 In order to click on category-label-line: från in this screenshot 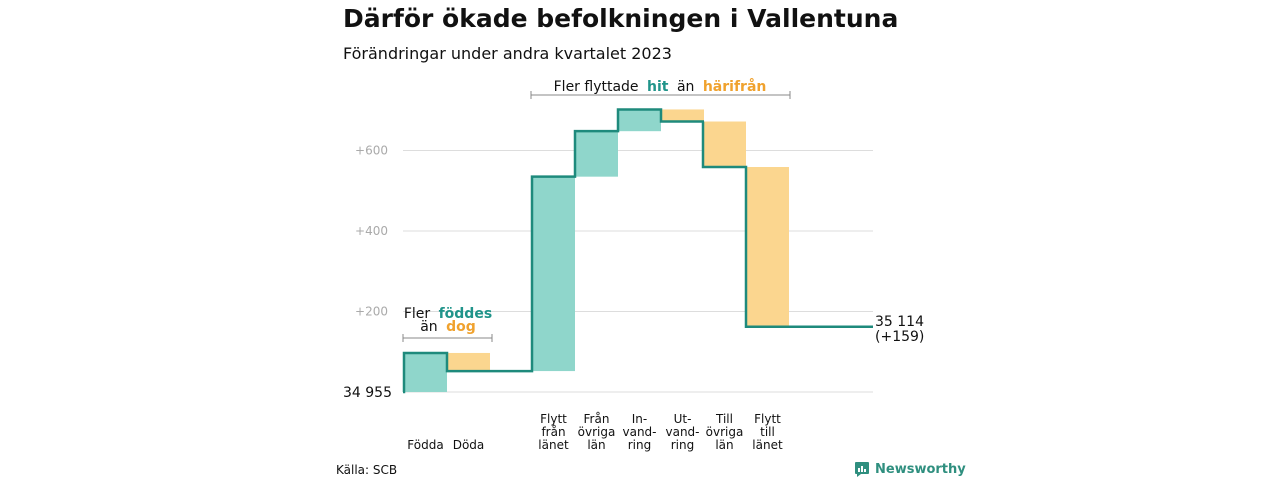, I will do `click(553, 432)`.